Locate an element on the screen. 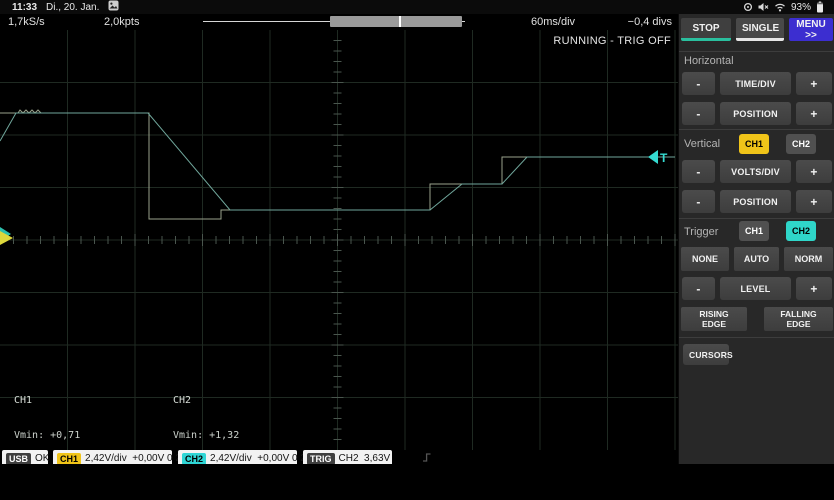 The height and width of the screenshot is (500, 834). ch1-badge: CH1 is located at coordinates (69, 458).